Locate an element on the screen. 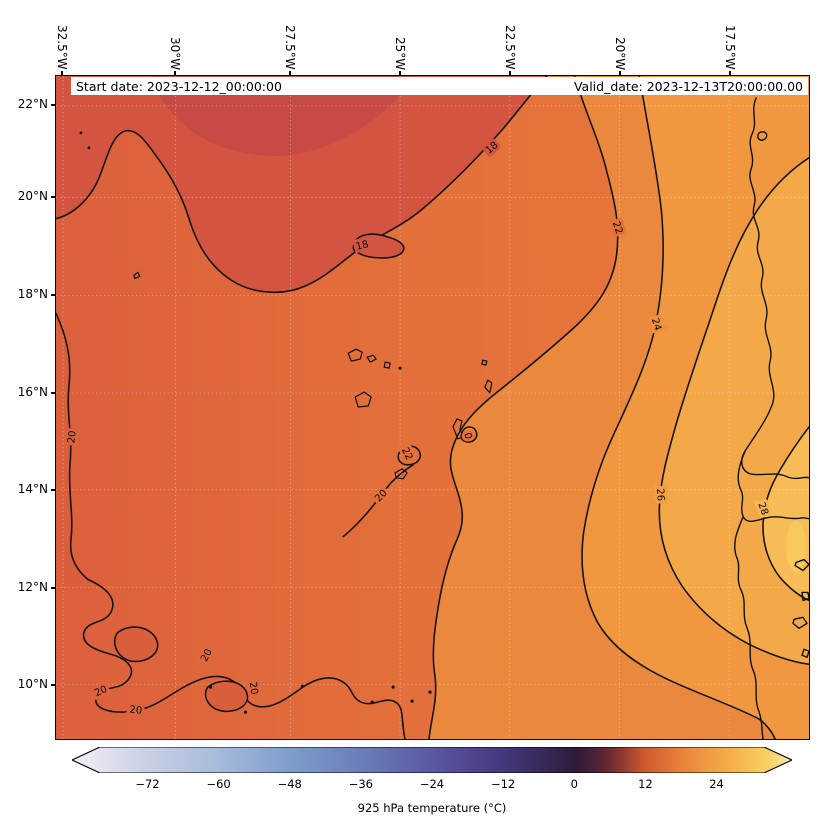  x-tick-label: 17.5°W is located at coordinates (730, 39).